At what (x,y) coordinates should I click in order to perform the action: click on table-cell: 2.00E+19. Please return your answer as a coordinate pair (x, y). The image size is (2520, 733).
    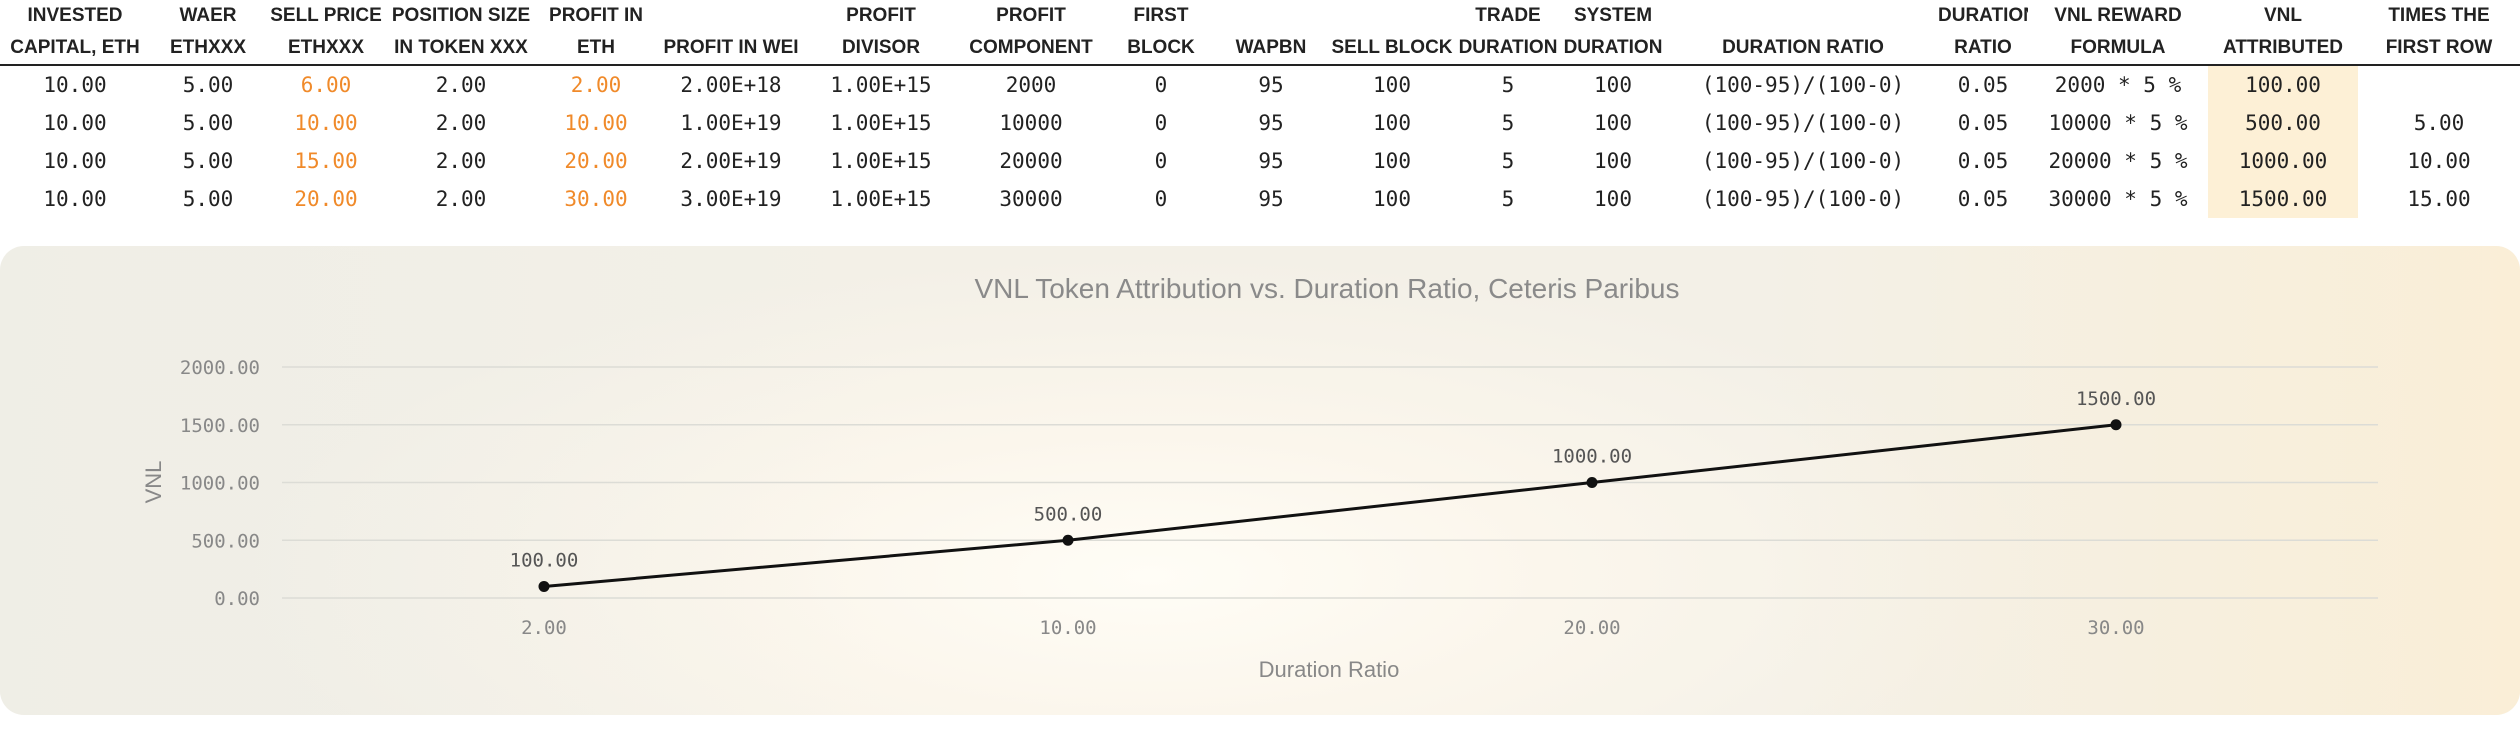
    Looking at the image, I should click on (731, 161).